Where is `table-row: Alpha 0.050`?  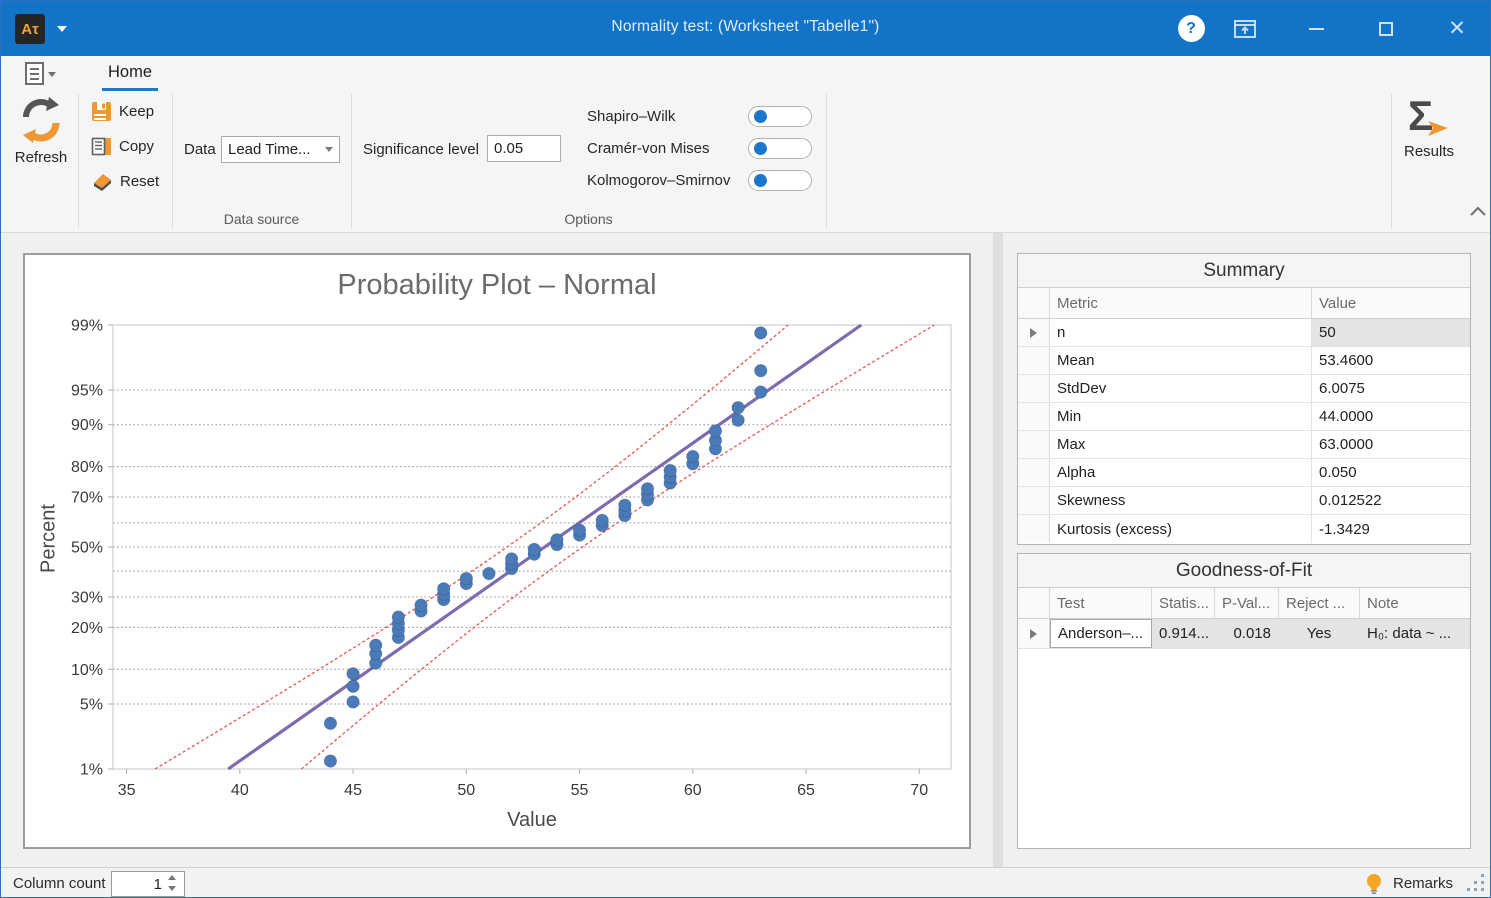 table-row: Alpha 0.050 is located at coordinates (1244, 473).